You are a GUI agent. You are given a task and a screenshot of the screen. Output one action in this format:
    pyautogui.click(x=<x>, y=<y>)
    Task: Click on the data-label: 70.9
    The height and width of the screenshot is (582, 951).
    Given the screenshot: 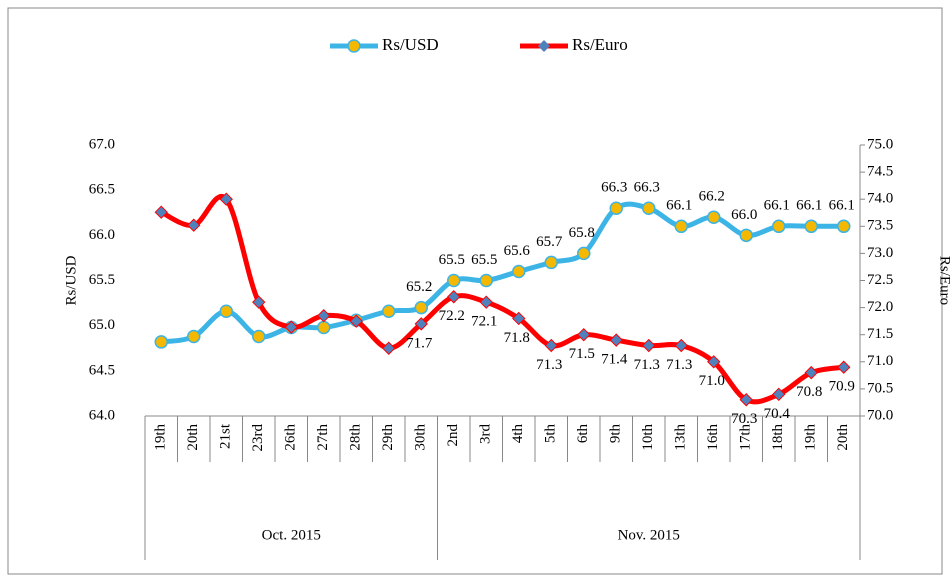 What is the action you would take?
    pyautogui.click(x=842, y=387)
    